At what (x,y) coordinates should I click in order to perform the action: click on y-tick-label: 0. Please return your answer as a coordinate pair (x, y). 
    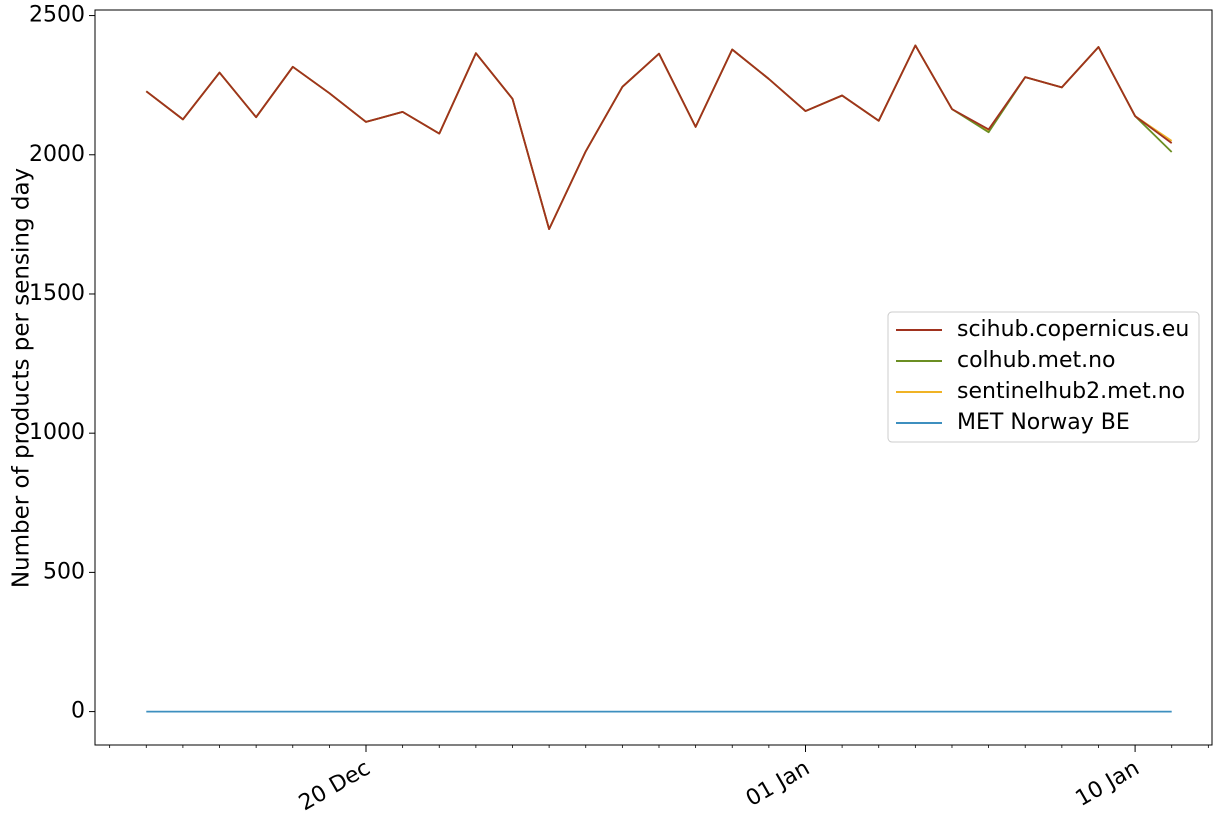
    Looking at the image, I should click on (78, 711).